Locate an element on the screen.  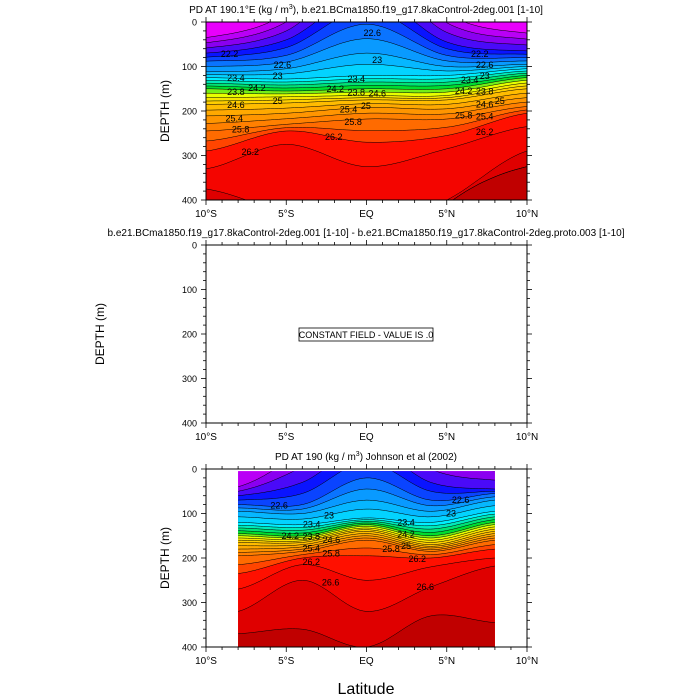
x-axis-label: Latitude is located at coordinates (366, 689).